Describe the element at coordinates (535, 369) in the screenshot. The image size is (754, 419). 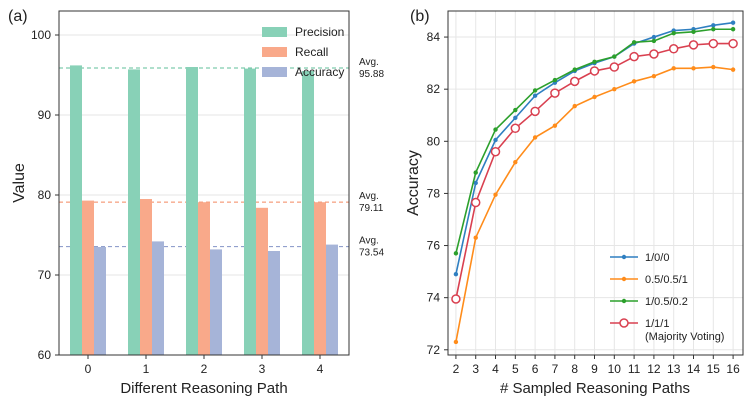
I see `x-tick-label: 6` at that location.